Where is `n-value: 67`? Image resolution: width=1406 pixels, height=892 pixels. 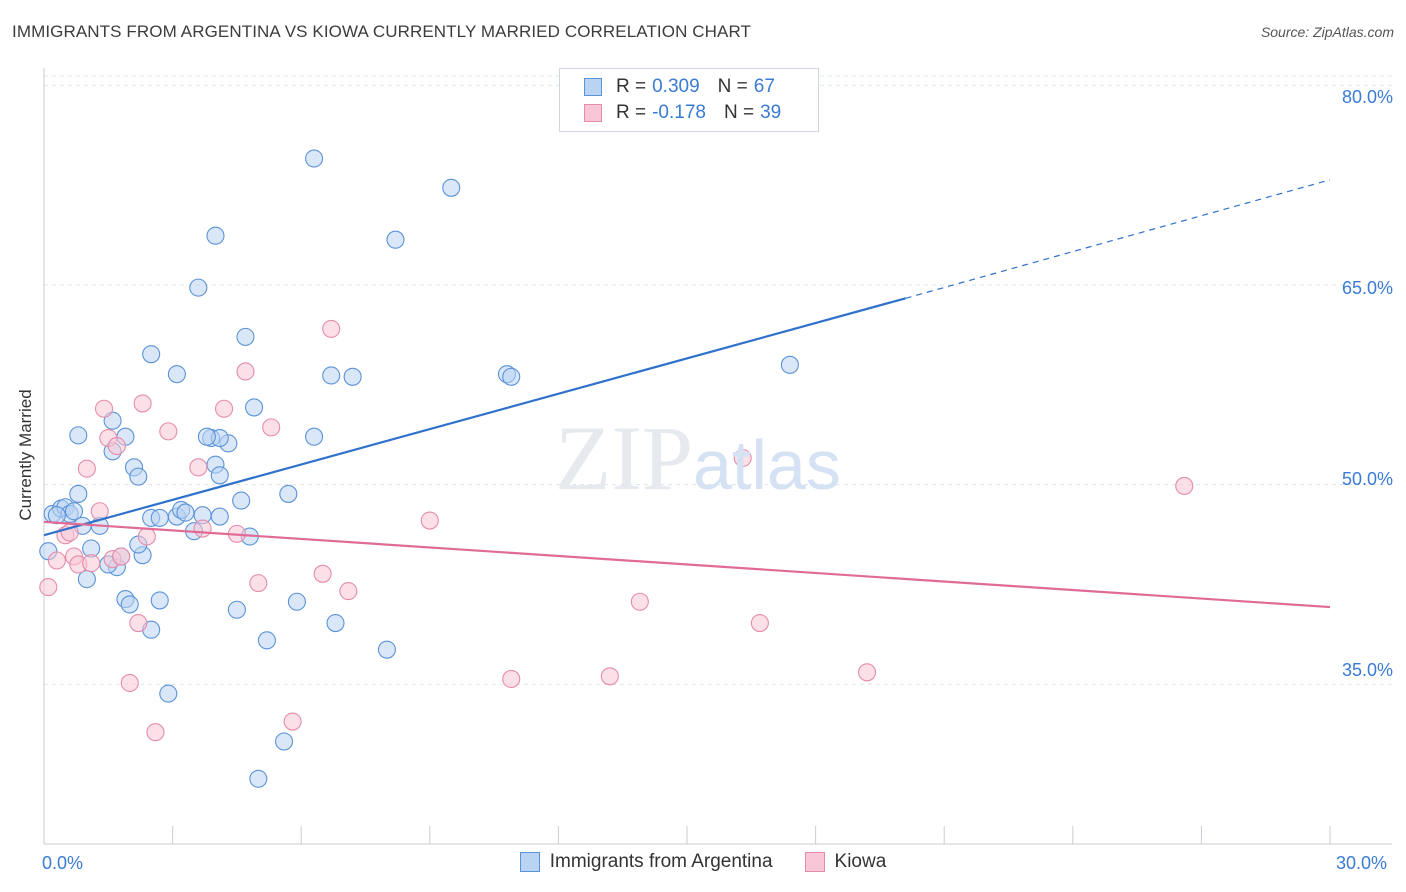 n-value: 67 is located at coordinates (764, 86).